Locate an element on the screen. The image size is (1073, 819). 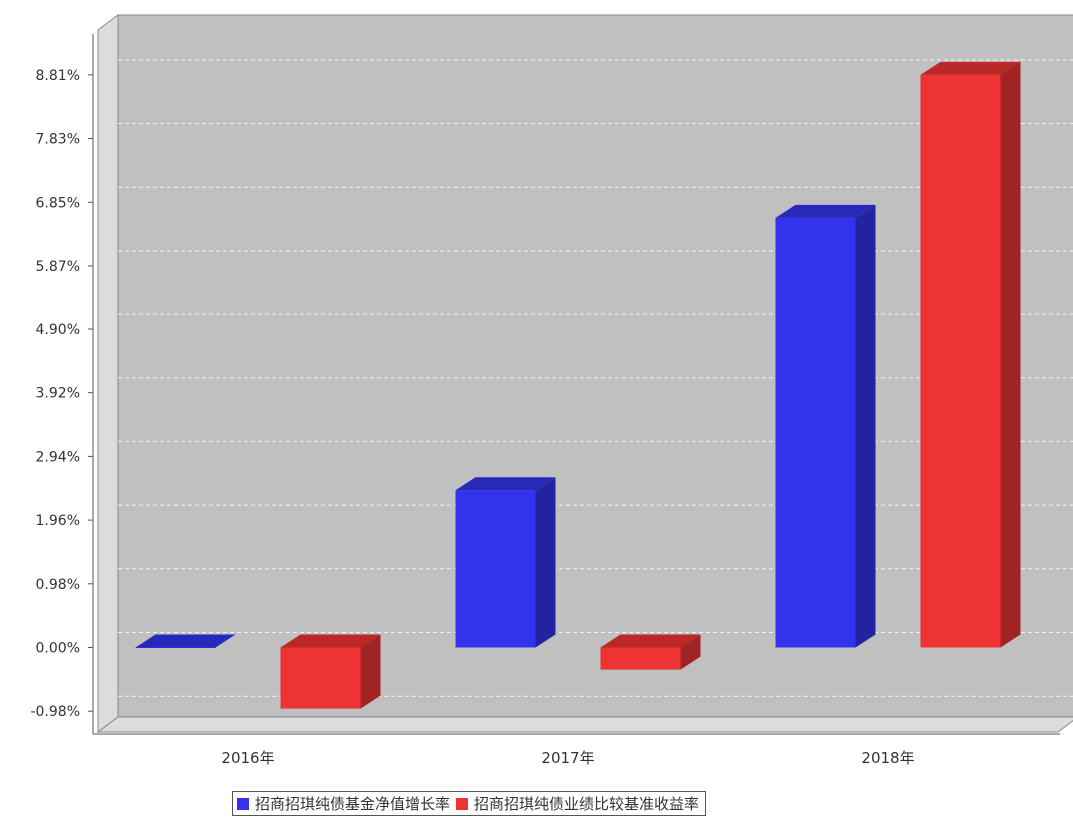
y-tick-label: 1.96% is located at coordinates (58, 521).